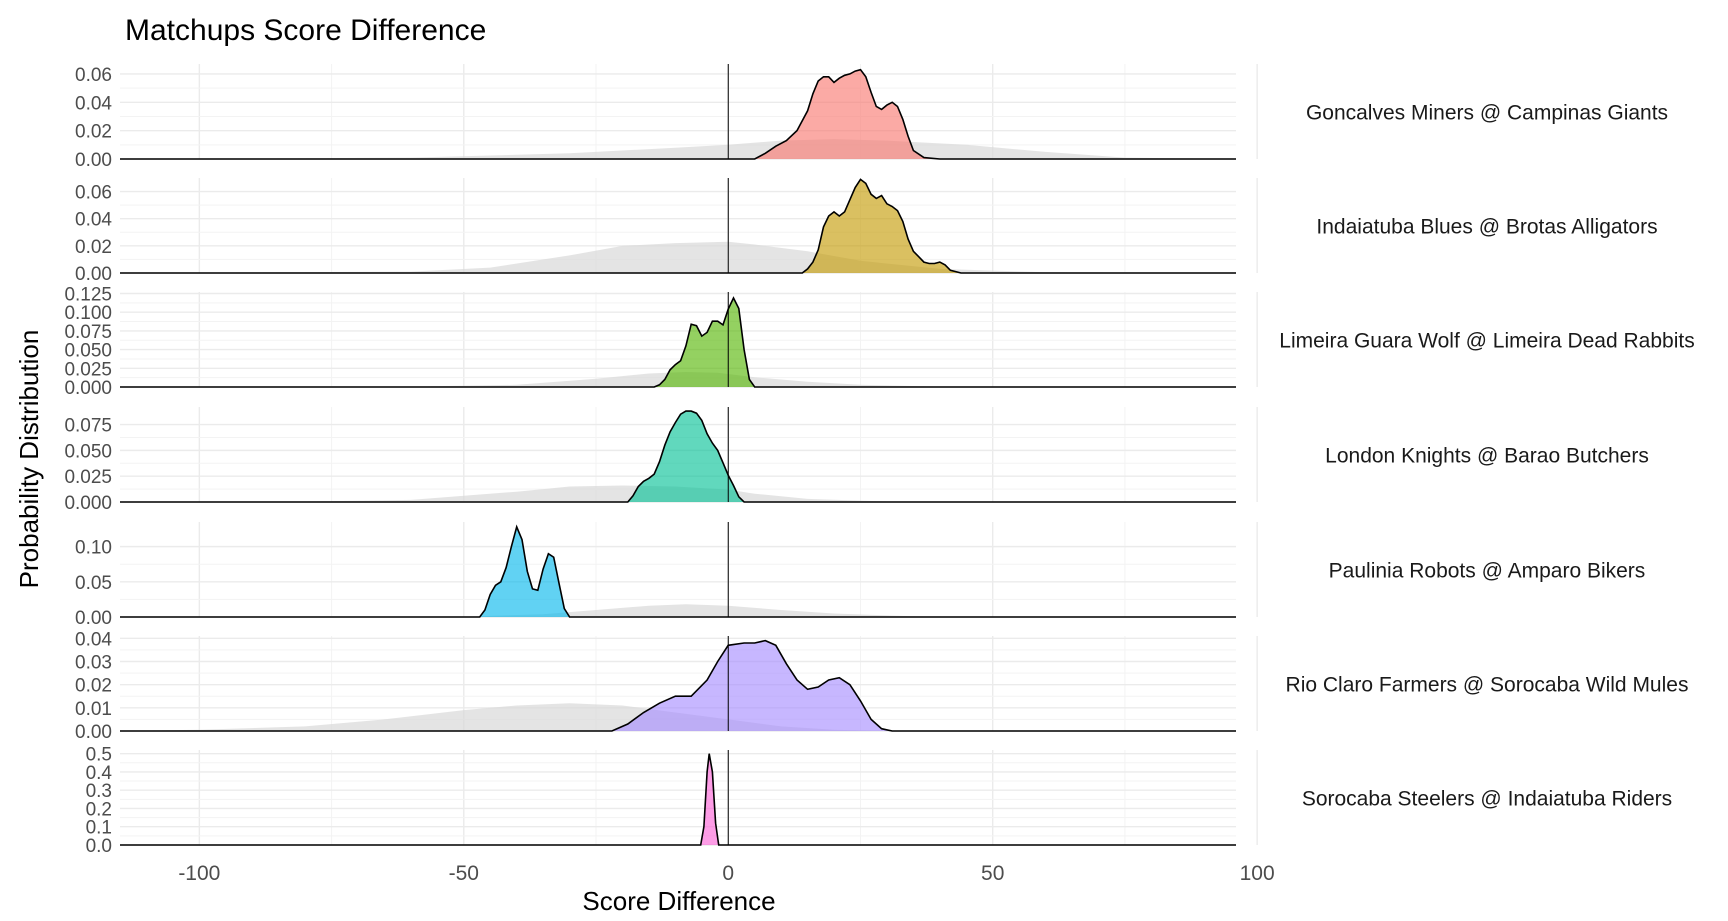 This screenshot has height=921, width=1728. Describe the element at coordinates (93, 662) in the screenshot. I see `y-tick-label: 0.03` at that location.